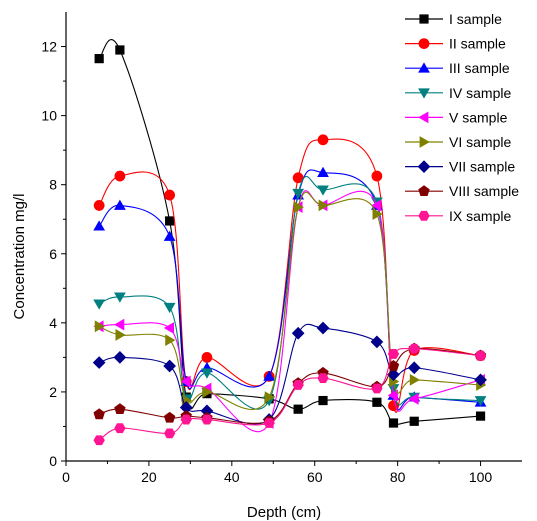 The width and height of the screenshot is (537, 521). I want to click on y-axis-title: Concentration mg/l, so click(19, 257).